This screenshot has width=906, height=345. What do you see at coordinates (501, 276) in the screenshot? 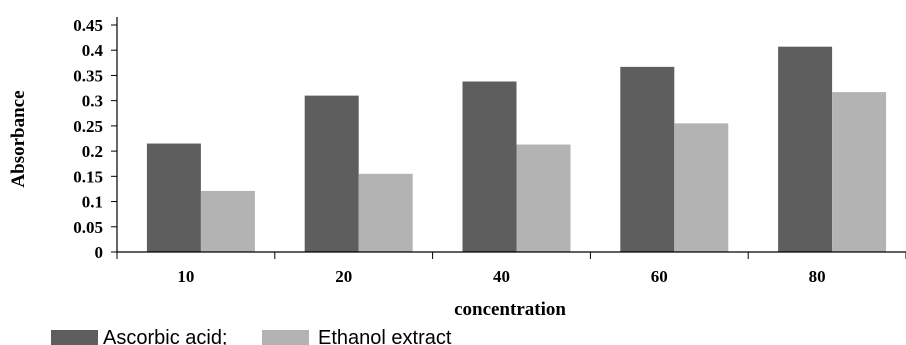
I see `x-tick-label: 40` at bounding box center [501, 276].